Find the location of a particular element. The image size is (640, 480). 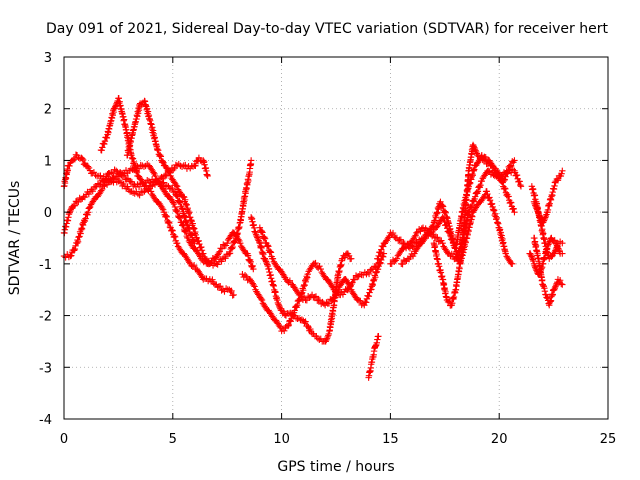

series-track-b is located at coordinates (189, 183).